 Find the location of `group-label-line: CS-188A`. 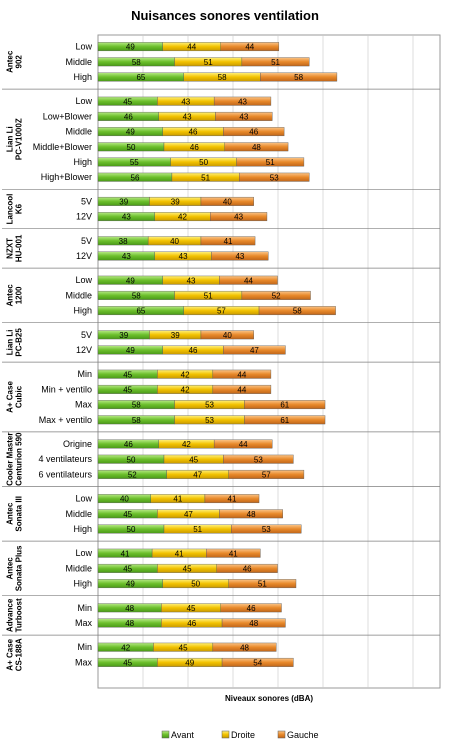

group-label-line: CS-188A is located at coordinates (19, 654).